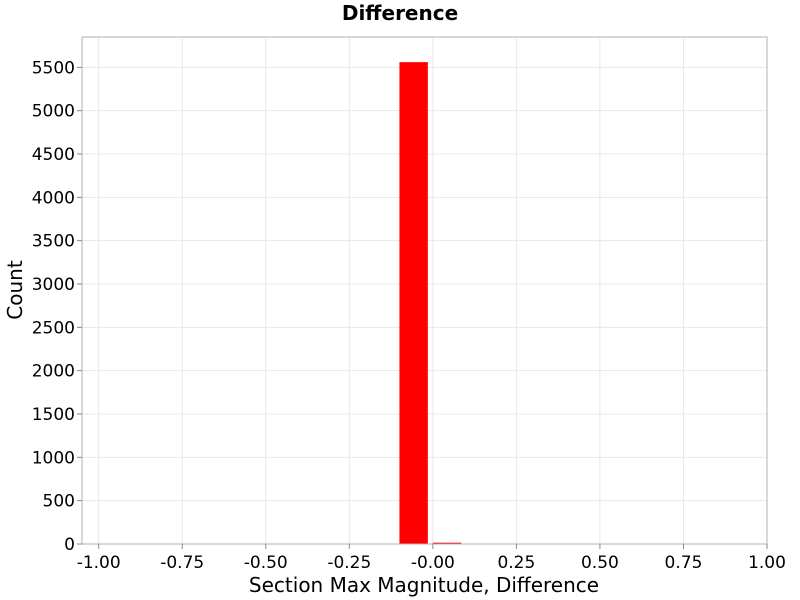  Describe the element at coordinates (53, 372) in the screenshot. I see `y-tick-label: 2000` at that location.